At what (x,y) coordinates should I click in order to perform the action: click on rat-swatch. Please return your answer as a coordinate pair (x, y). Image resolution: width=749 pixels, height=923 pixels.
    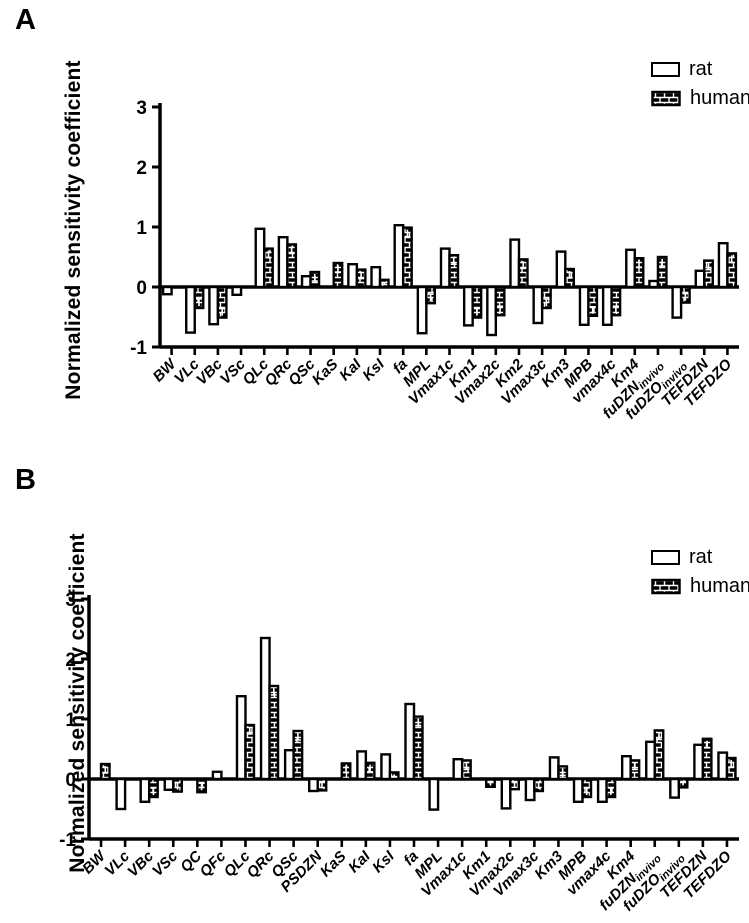
    Looking at the image, I should click on (665, 557).